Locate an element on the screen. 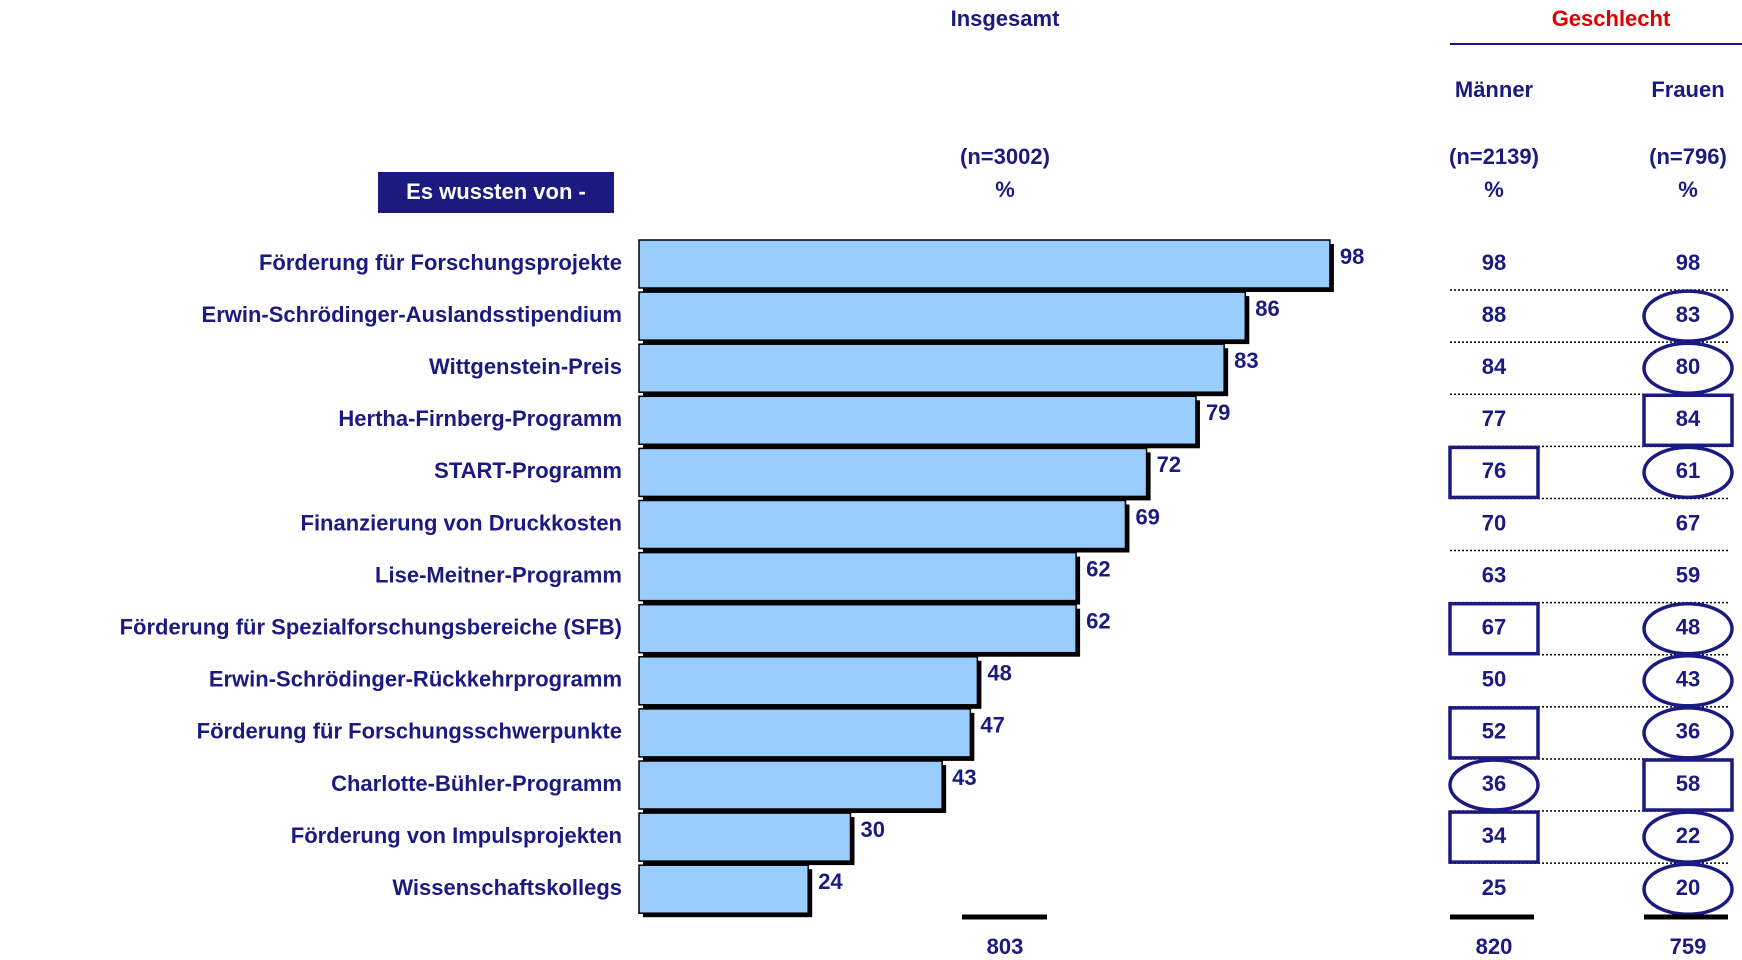 Image resolution: width=1742 pixels, height=960 pixels. value-label: 47 is located at coordinates (992, 725).